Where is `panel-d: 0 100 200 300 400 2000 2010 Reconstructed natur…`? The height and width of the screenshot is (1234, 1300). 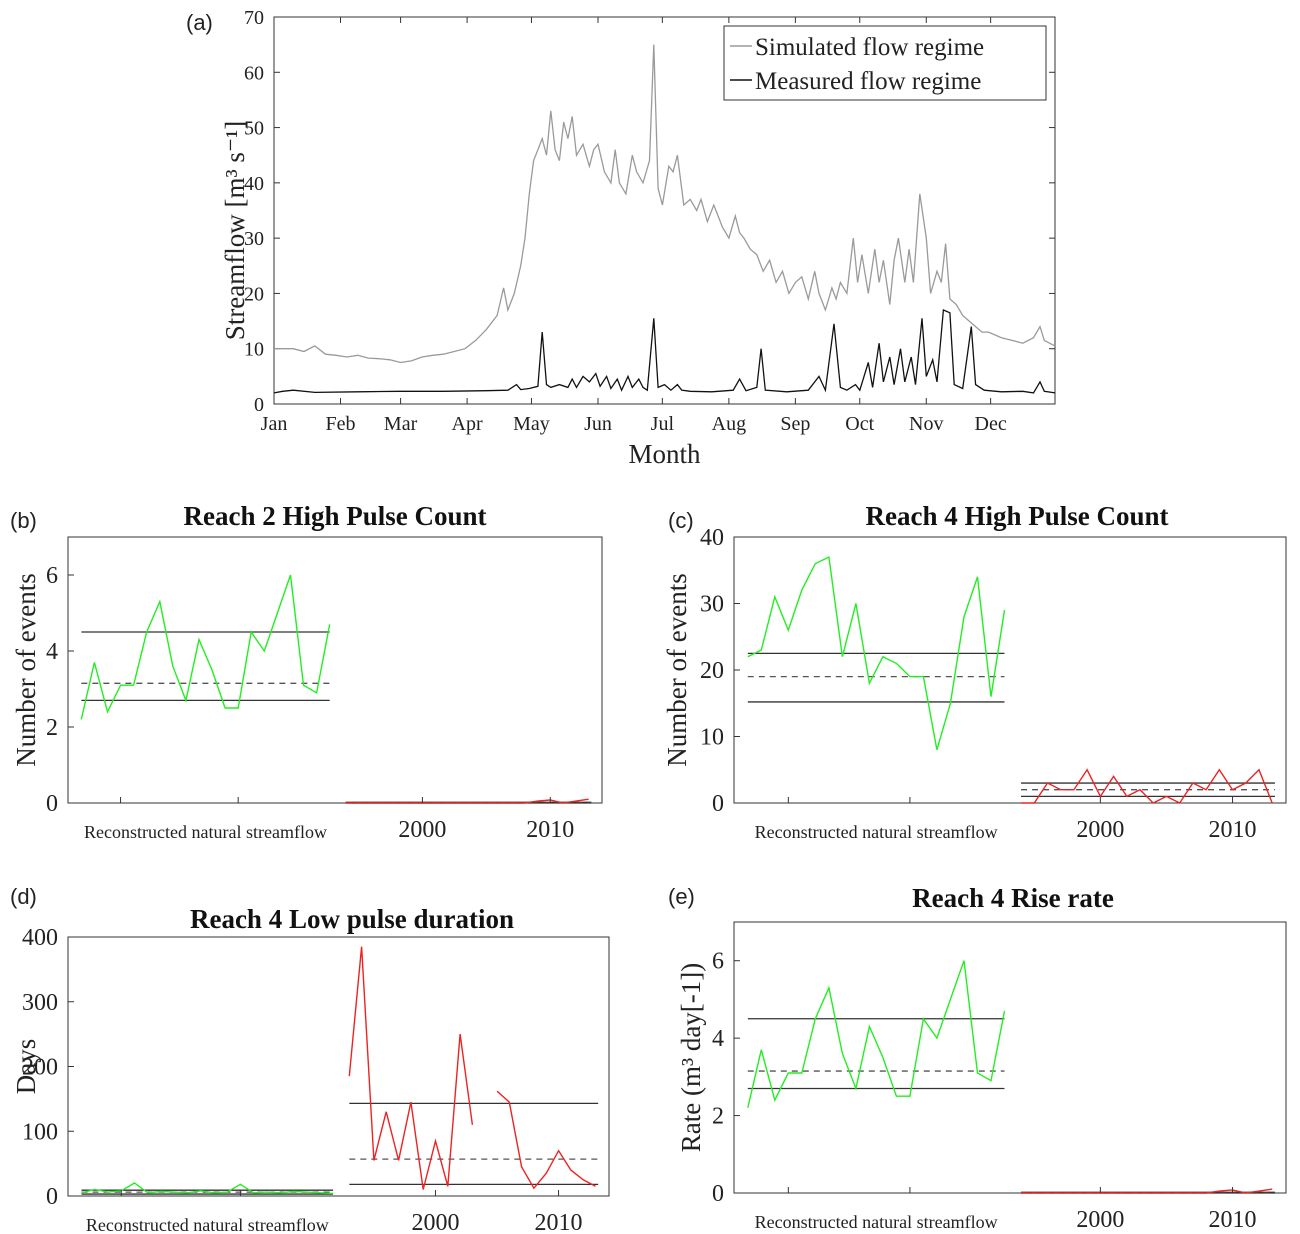 panel-d: 0 100 200 300 400 2000 2010 Reconstructed natur… is located at coordinates (310, 1059).